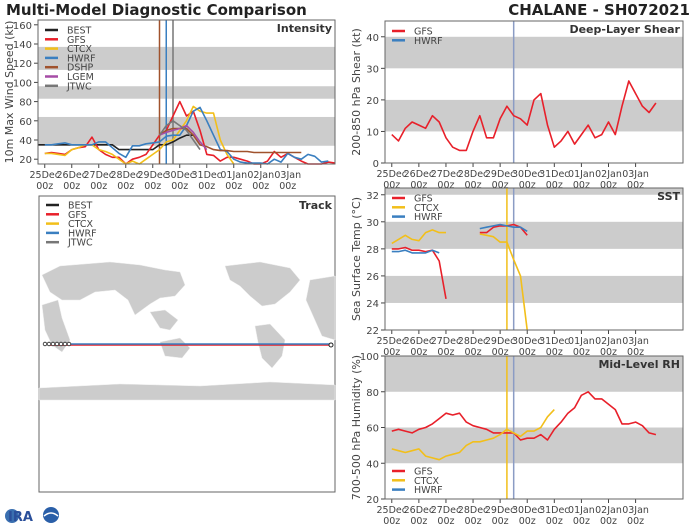 The width and height of the screenshot is (700, 525). What do you see at coordinates (331, 345) in the screenshot?
I see `track-point` at bounding box center [331, 345].